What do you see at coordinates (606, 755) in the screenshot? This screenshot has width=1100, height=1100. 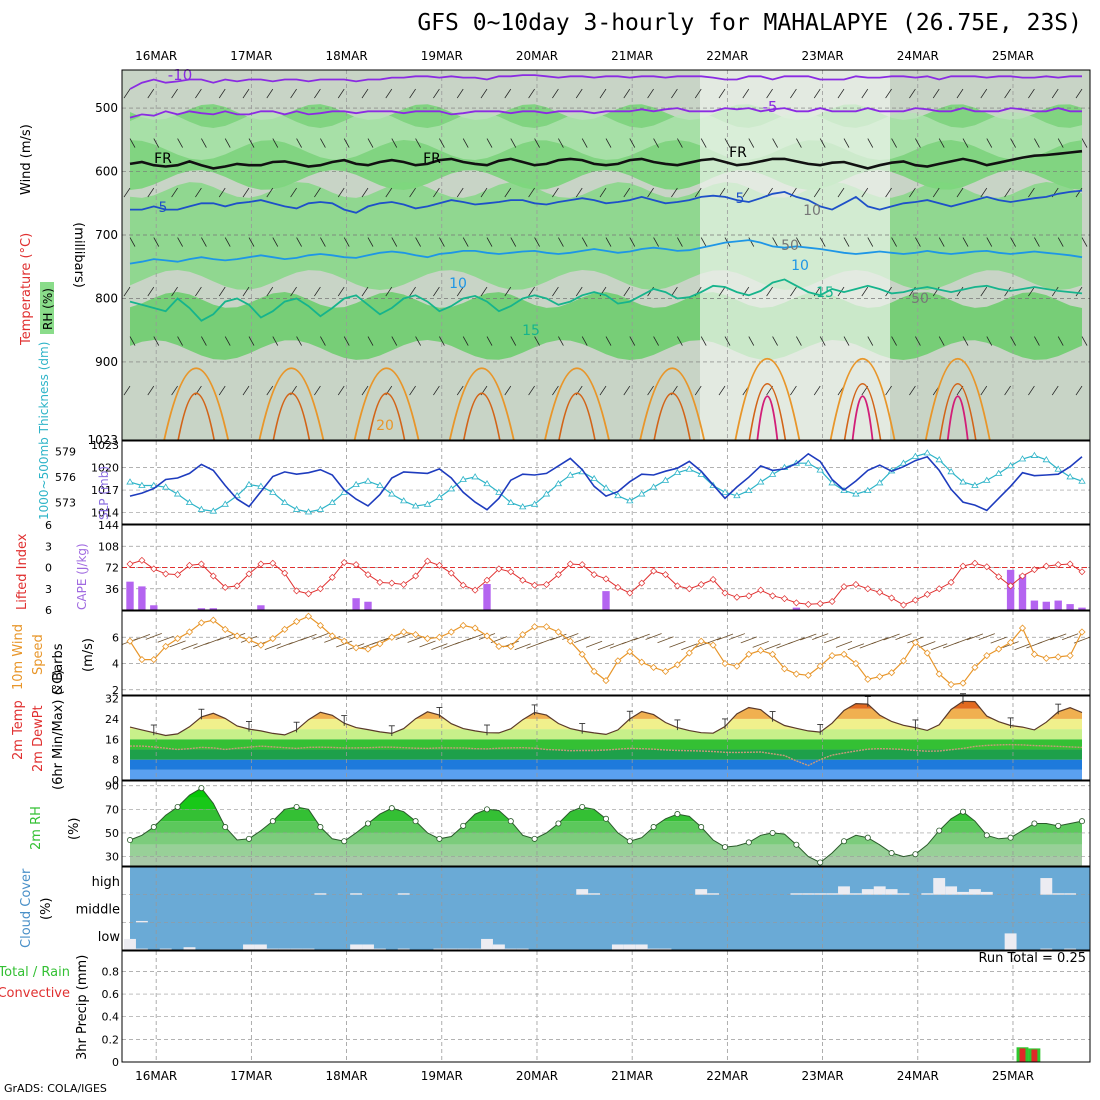 I see `dewpoint-line` at bounding box center [606, 755].